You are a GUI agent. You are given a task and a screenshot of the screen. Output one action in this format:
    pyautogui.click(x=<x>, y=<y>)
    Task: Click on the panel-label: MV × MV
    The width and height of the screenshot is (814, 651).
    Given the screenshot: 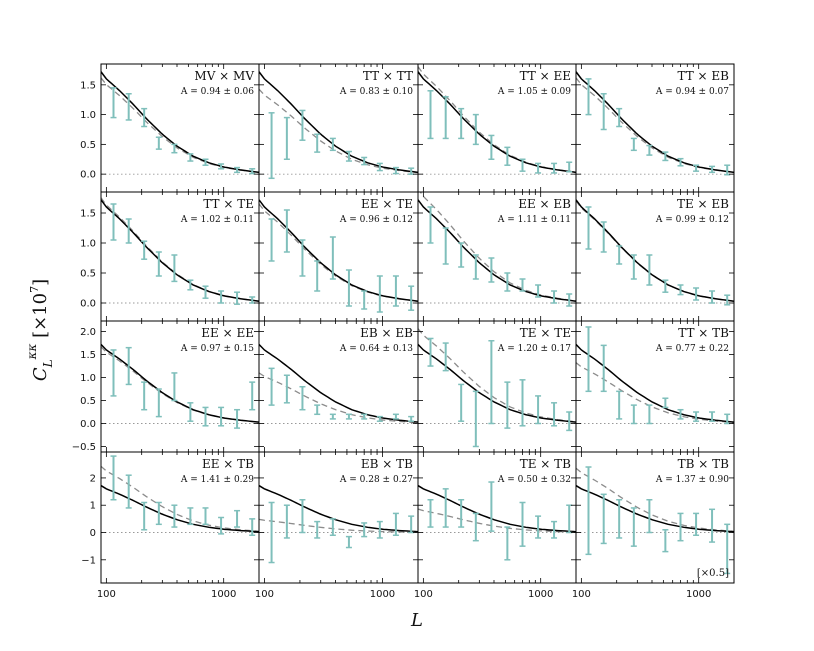 What is the action you would take?
    pyautogui.click(x=224, y=76)
    